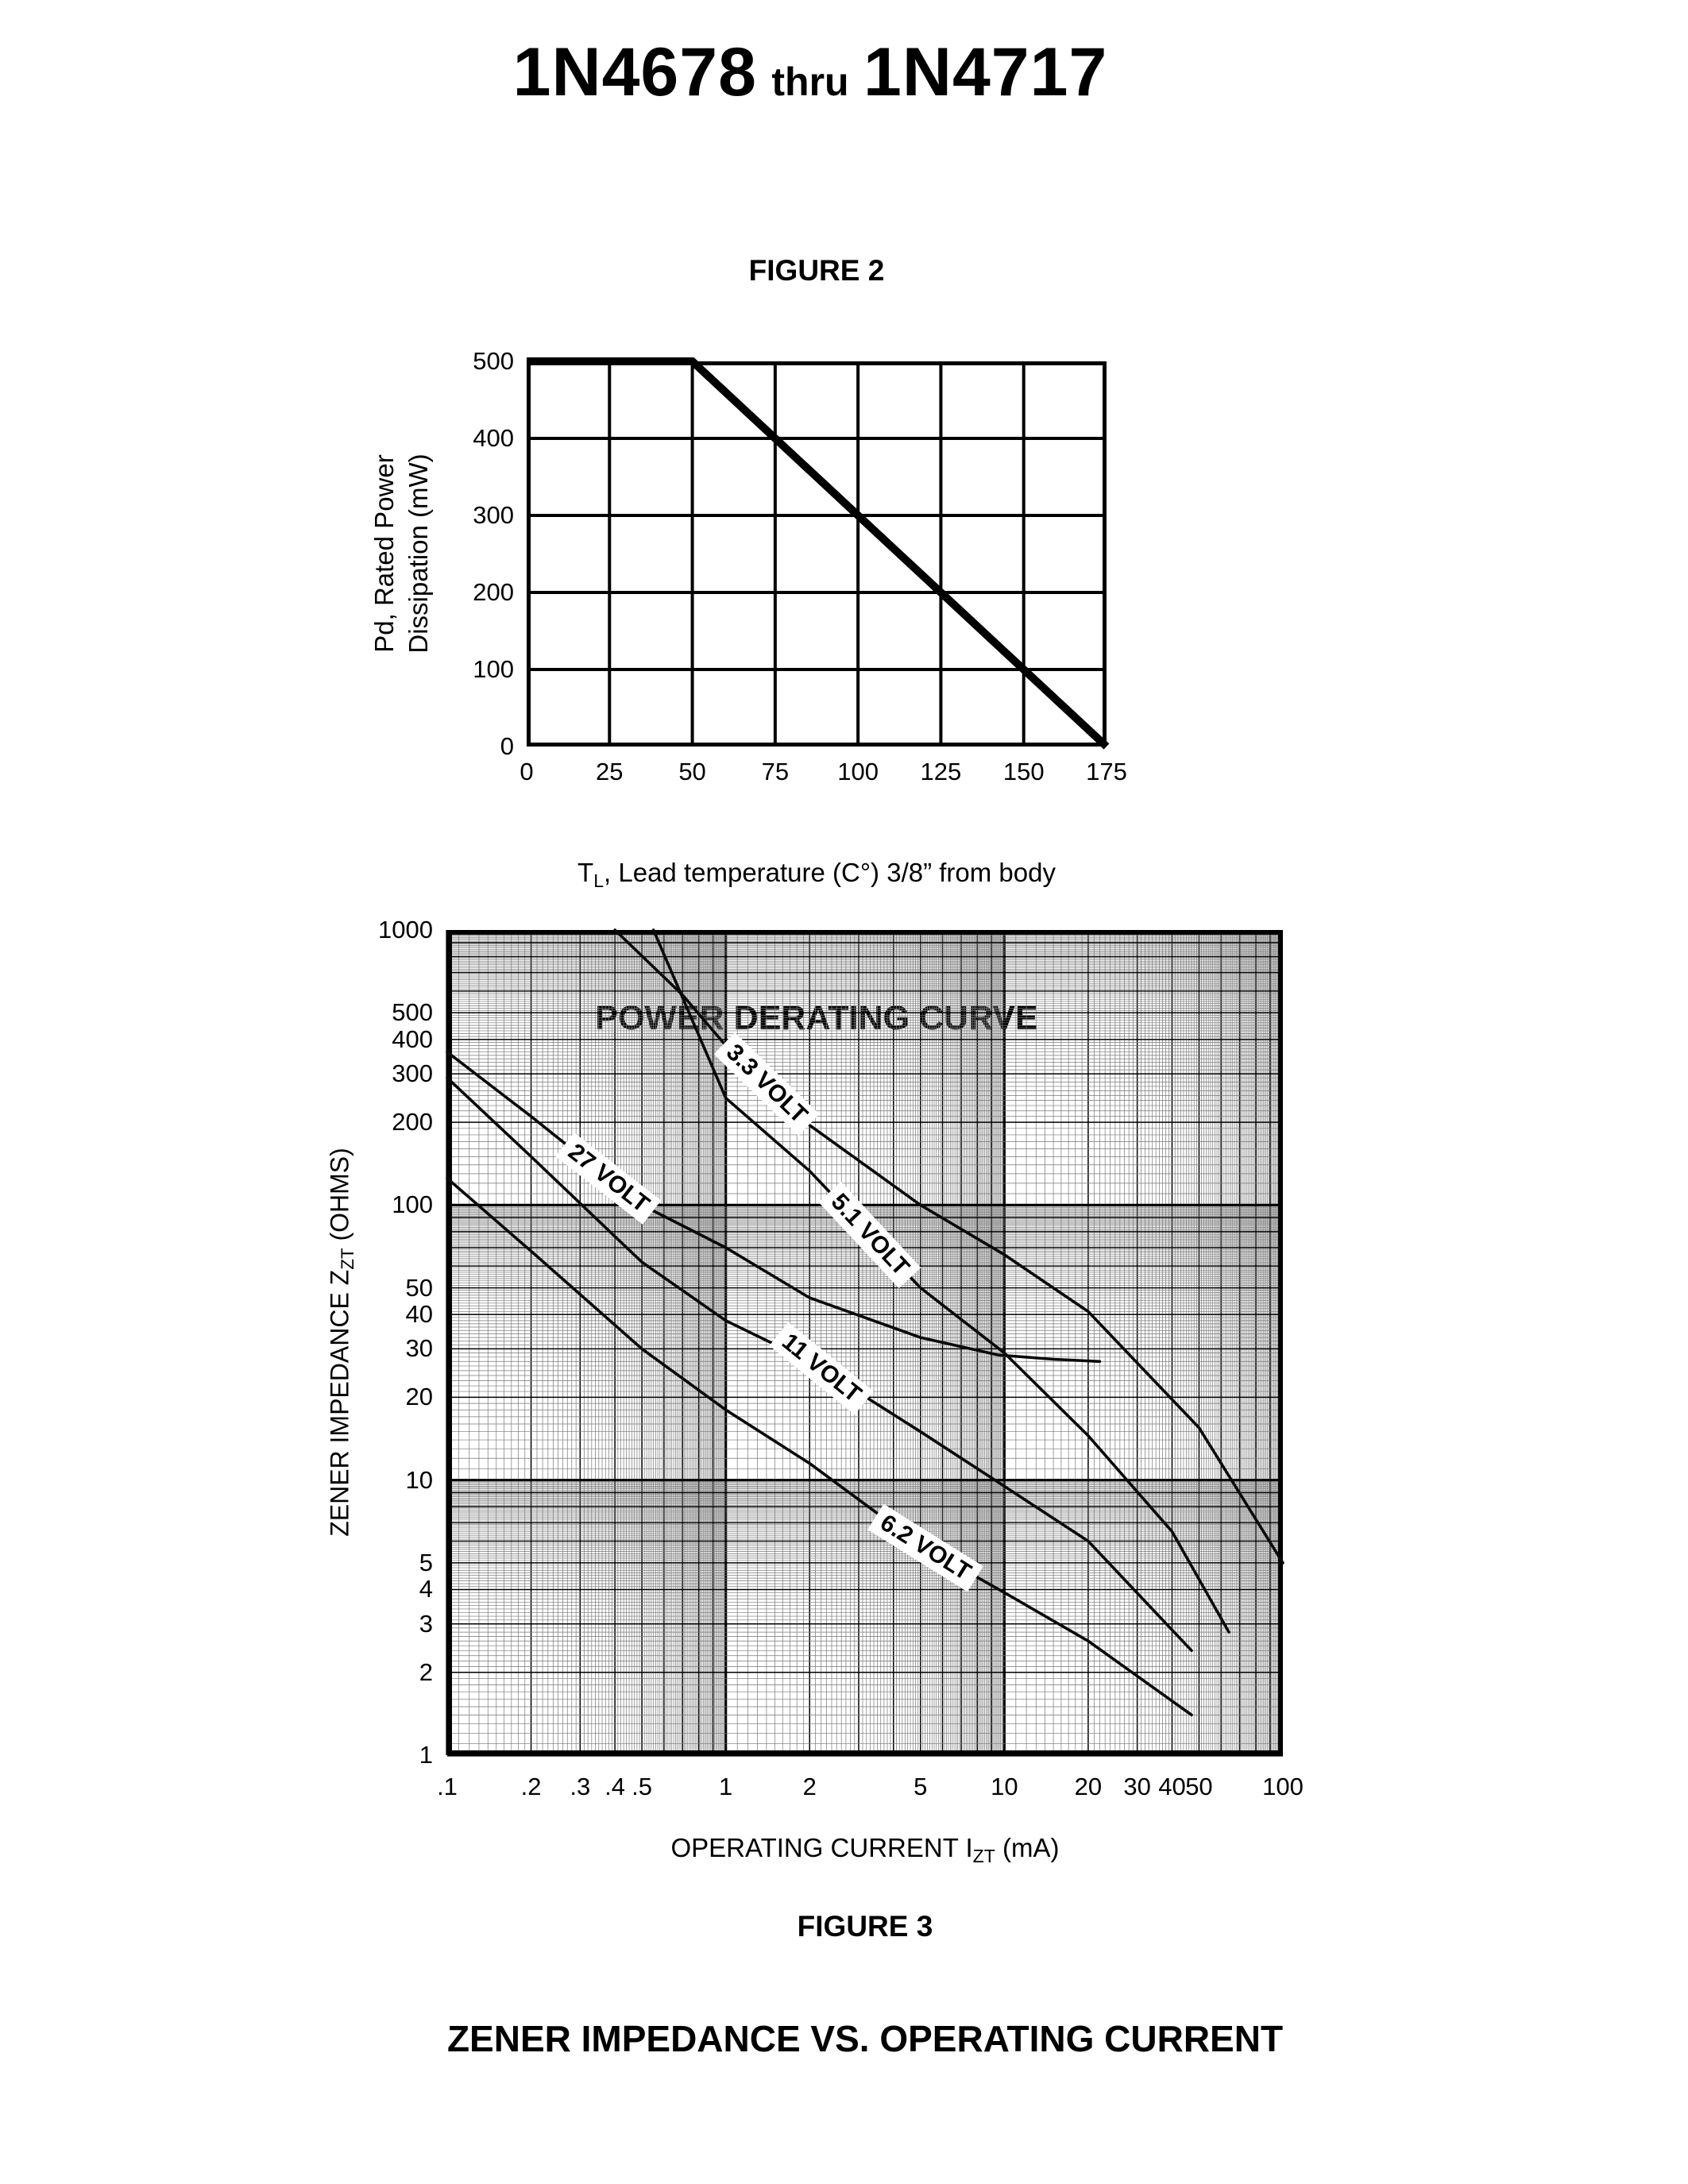 This screenshot has width=1688, height=2184. I want to click on fig3-ytick-100: 100, so click(413, 1204).